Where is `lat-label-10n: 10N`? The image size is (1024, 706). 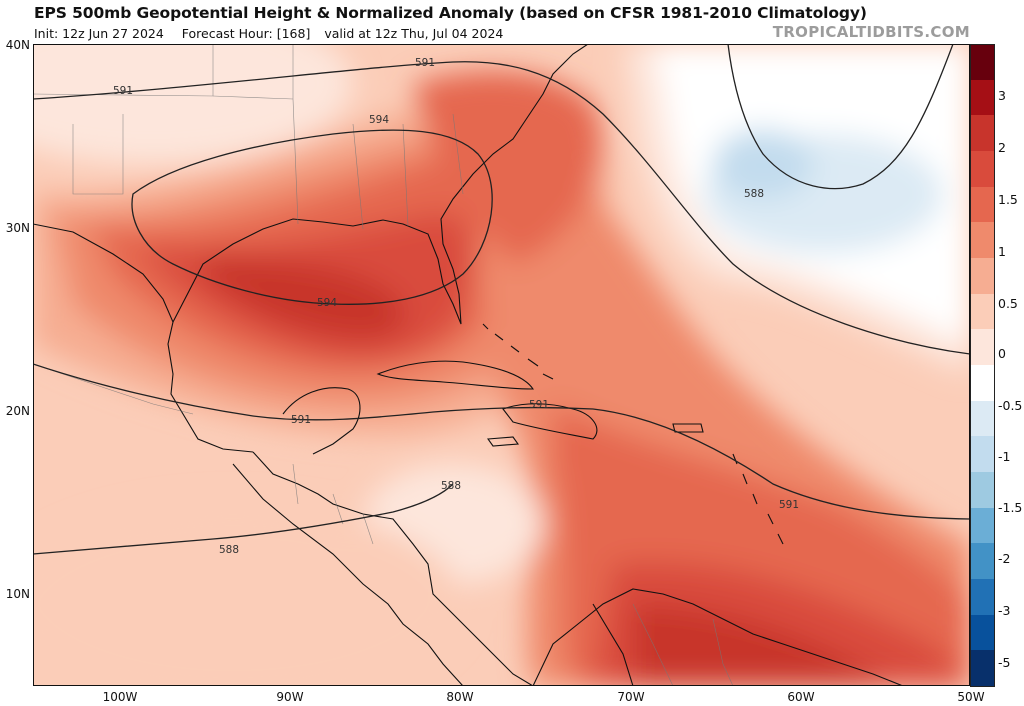 lat-label-10n: 10N is located at coordinates (17, 594).